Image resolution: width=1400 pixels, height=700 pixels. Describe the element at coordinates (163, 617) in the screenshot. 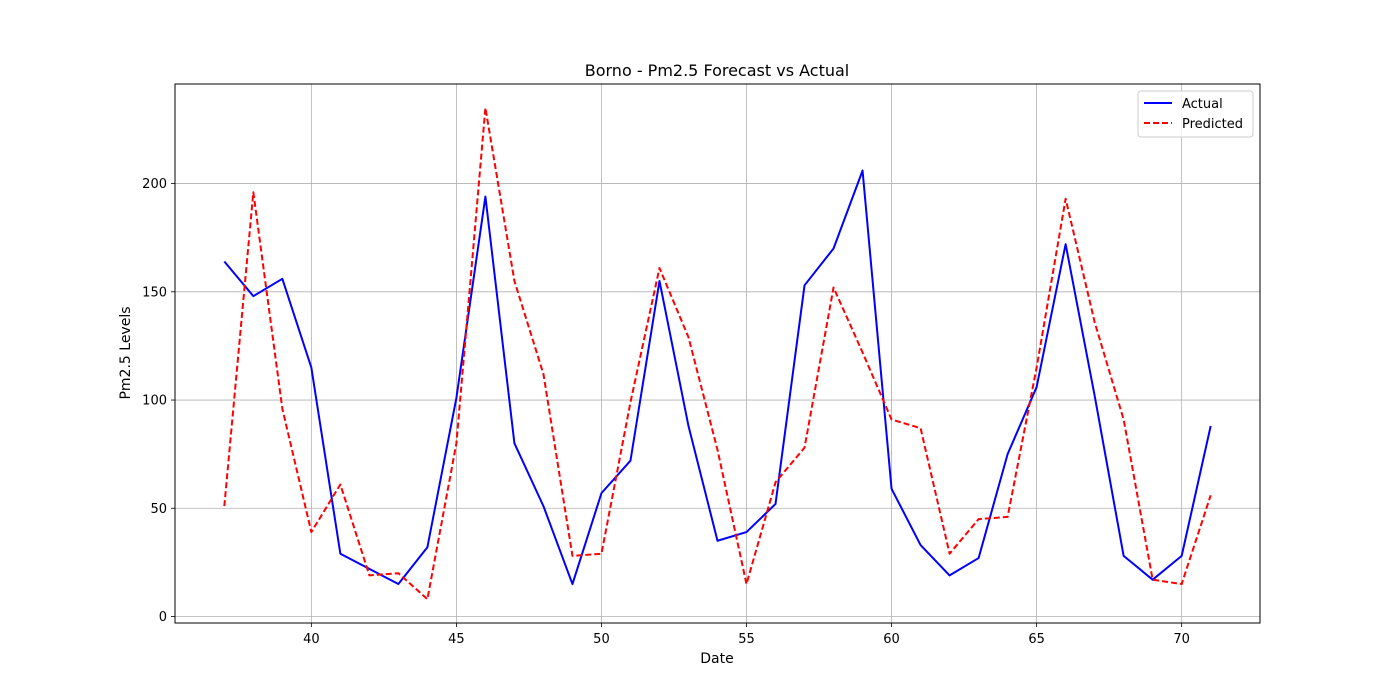

I see `y-tick-label: 0` at that location.